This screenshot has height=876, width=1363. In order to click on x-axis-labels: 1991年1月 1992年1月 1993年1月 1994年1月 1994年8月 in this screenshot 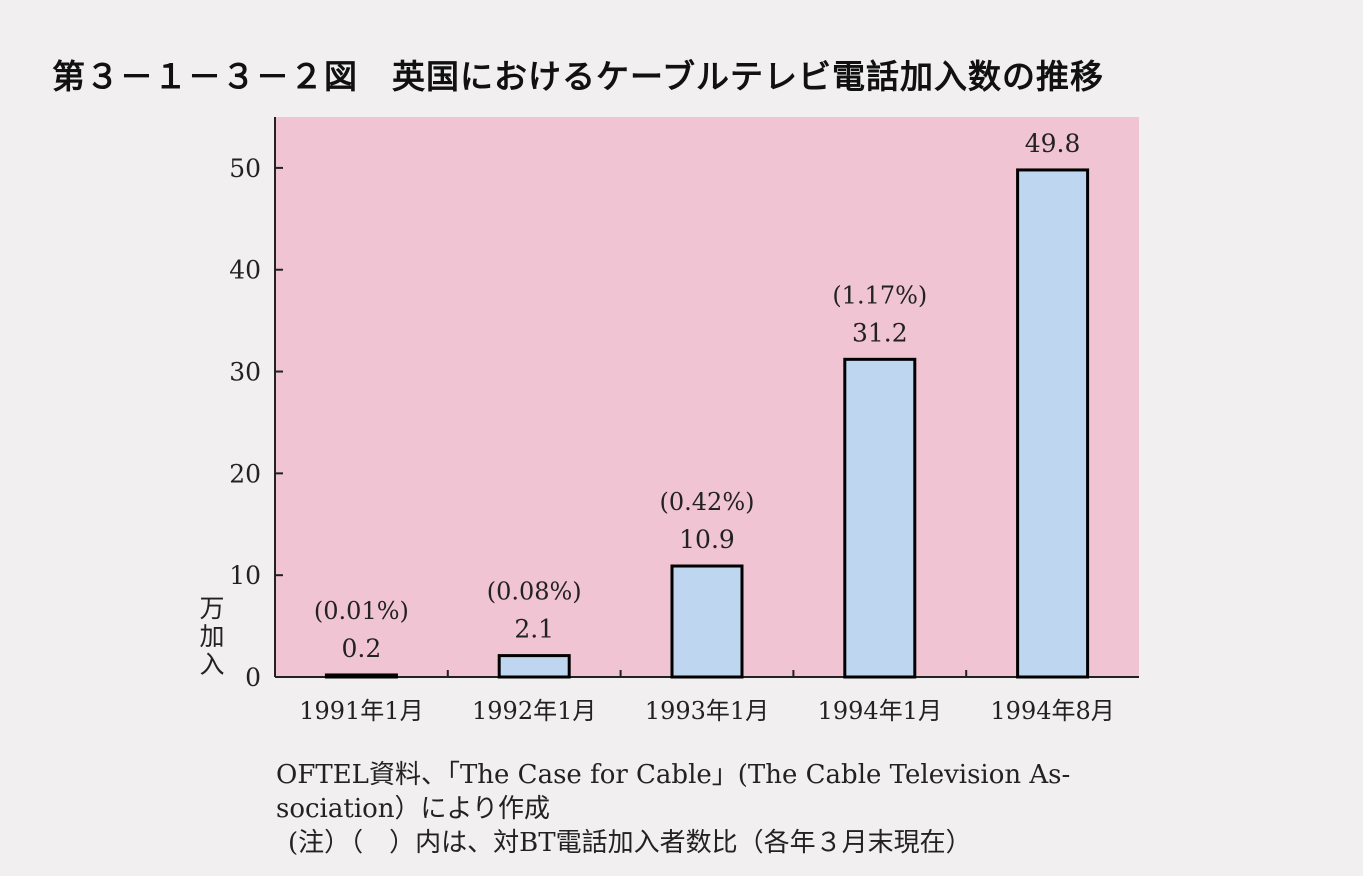, I will do `click(707, 697)`.